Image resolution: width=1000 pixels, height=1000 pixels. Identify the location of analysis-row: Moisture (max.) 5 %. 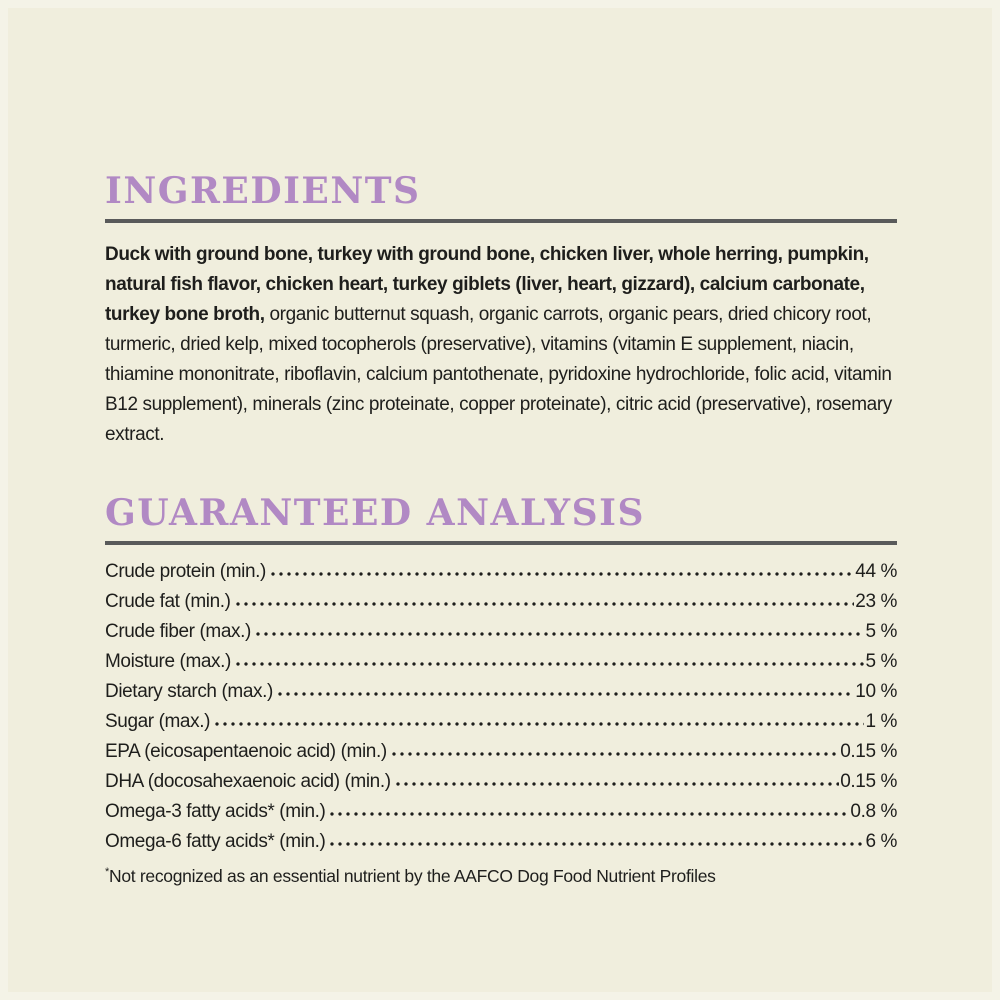
(501, 662).